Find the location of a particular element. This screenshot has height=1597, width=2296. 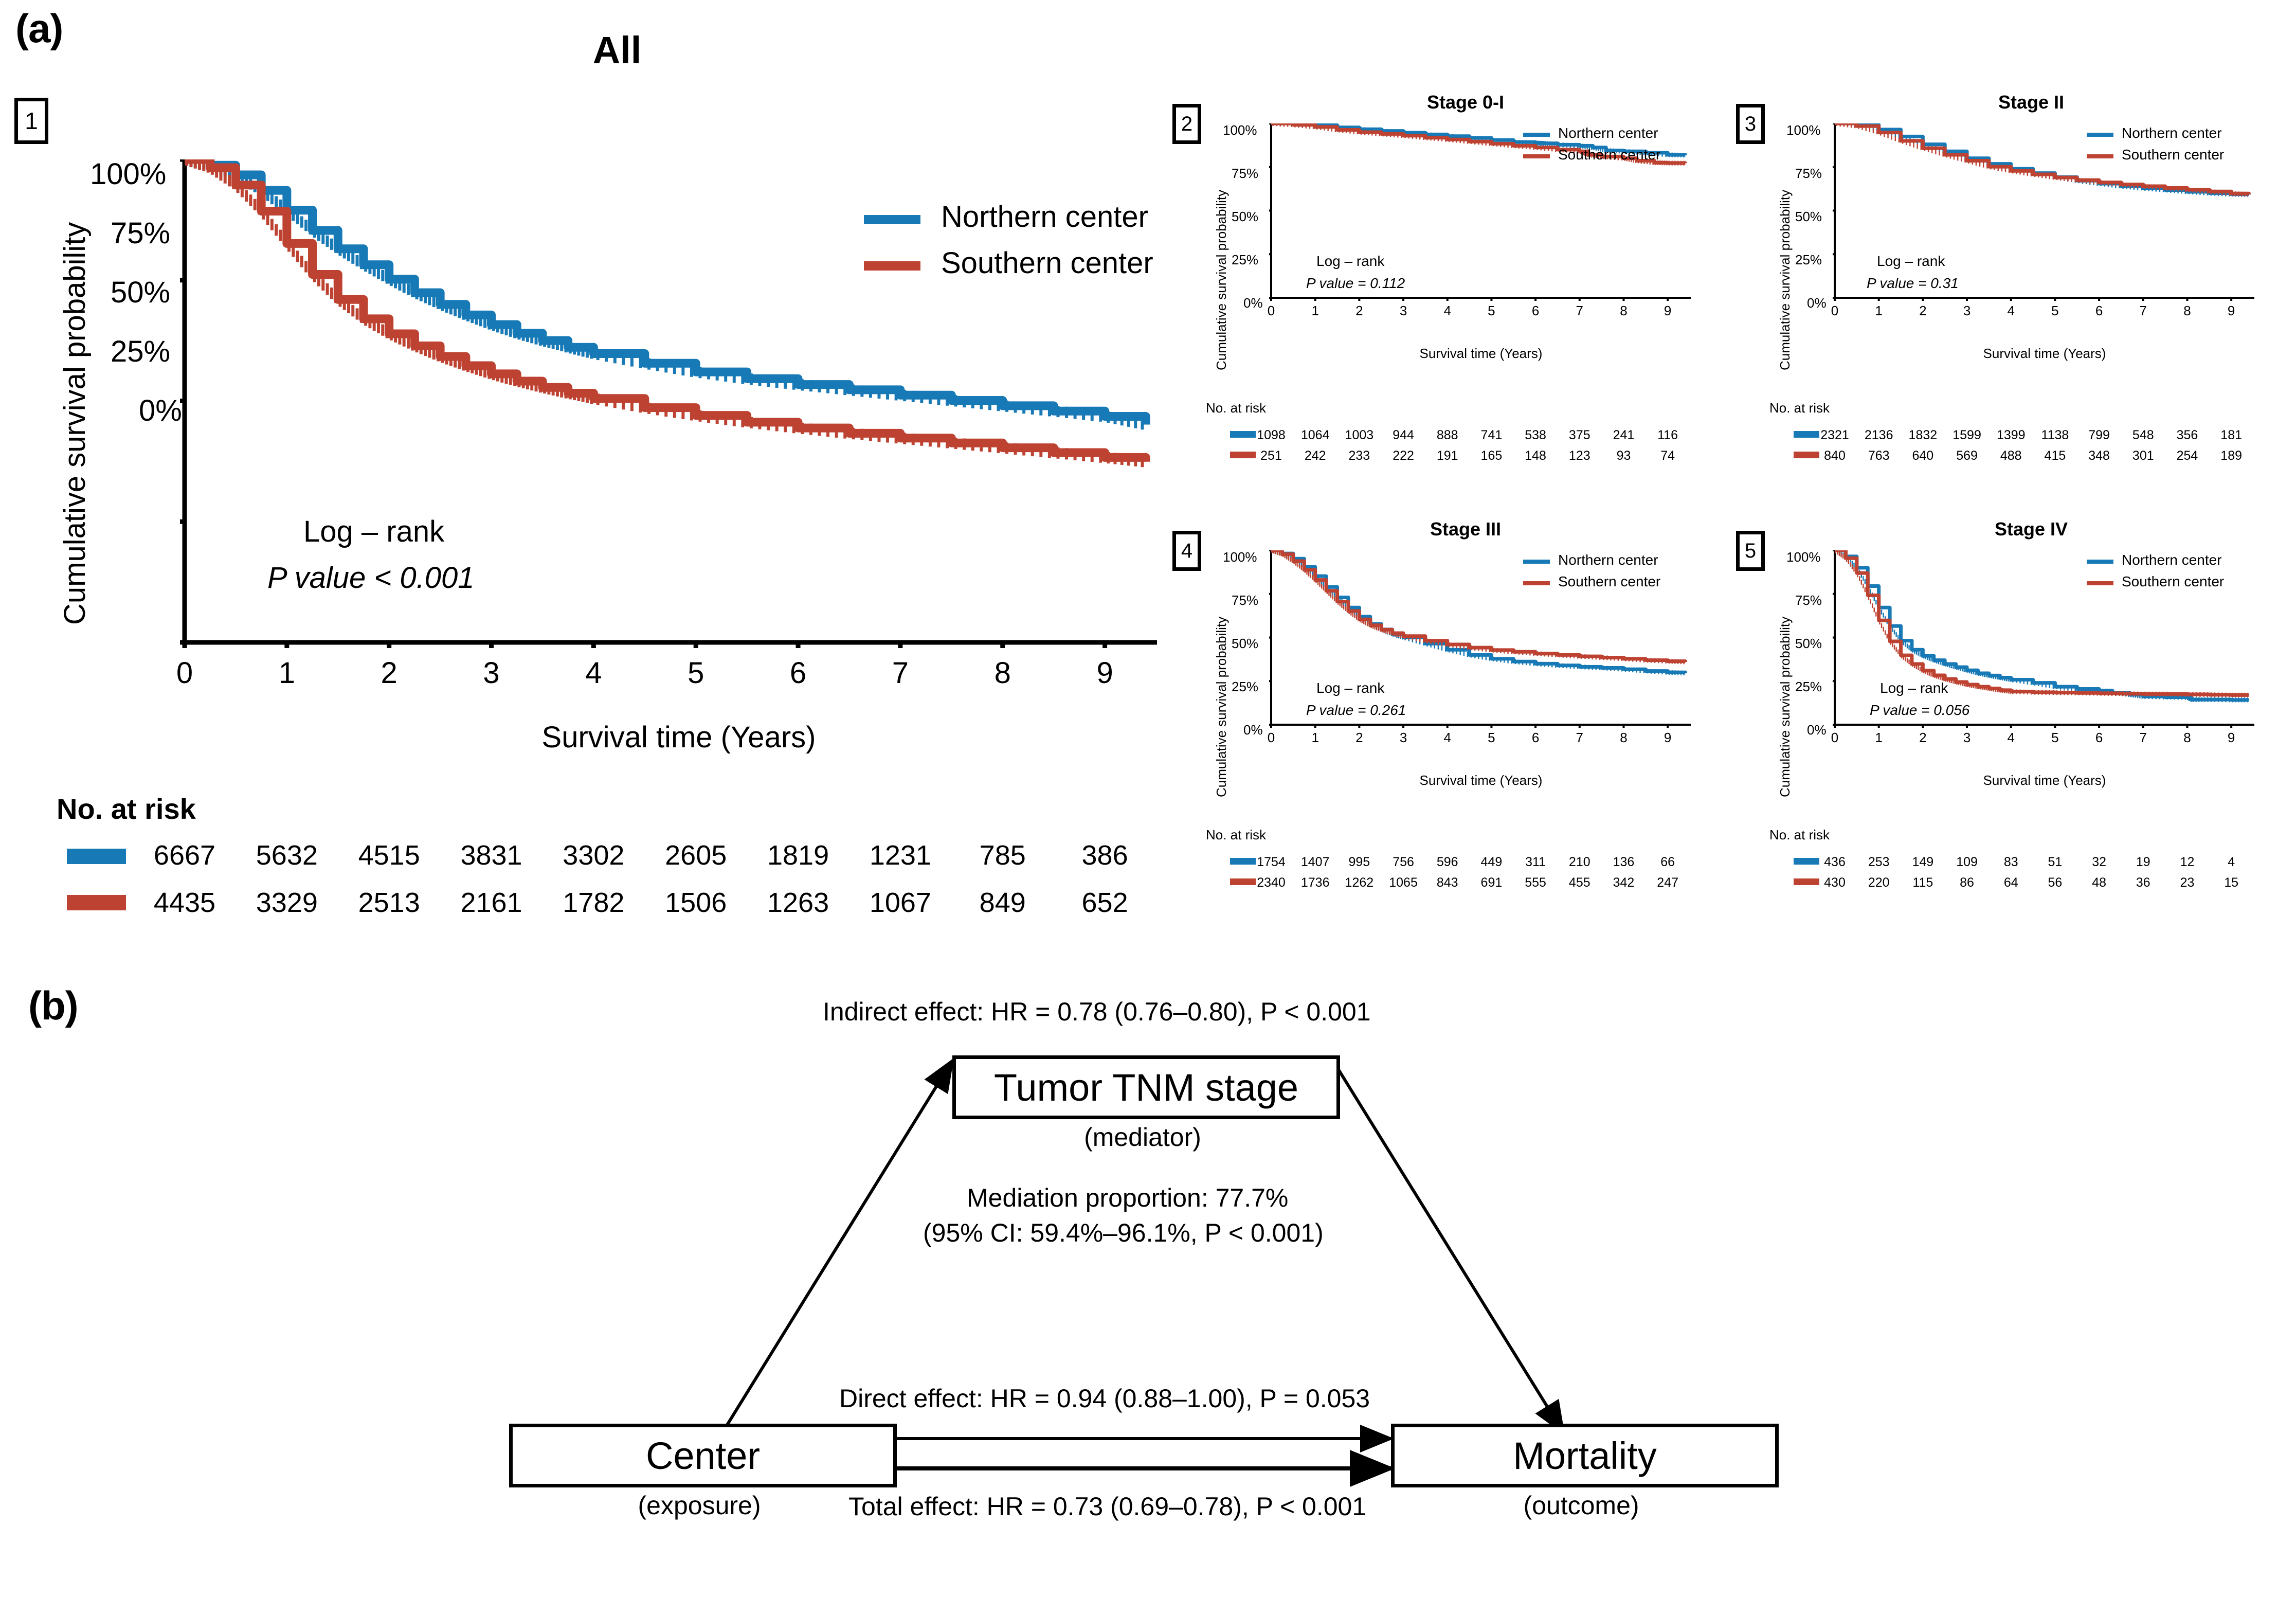

panel3-risk-swatch-southern is located at coordinates (1806, 455).